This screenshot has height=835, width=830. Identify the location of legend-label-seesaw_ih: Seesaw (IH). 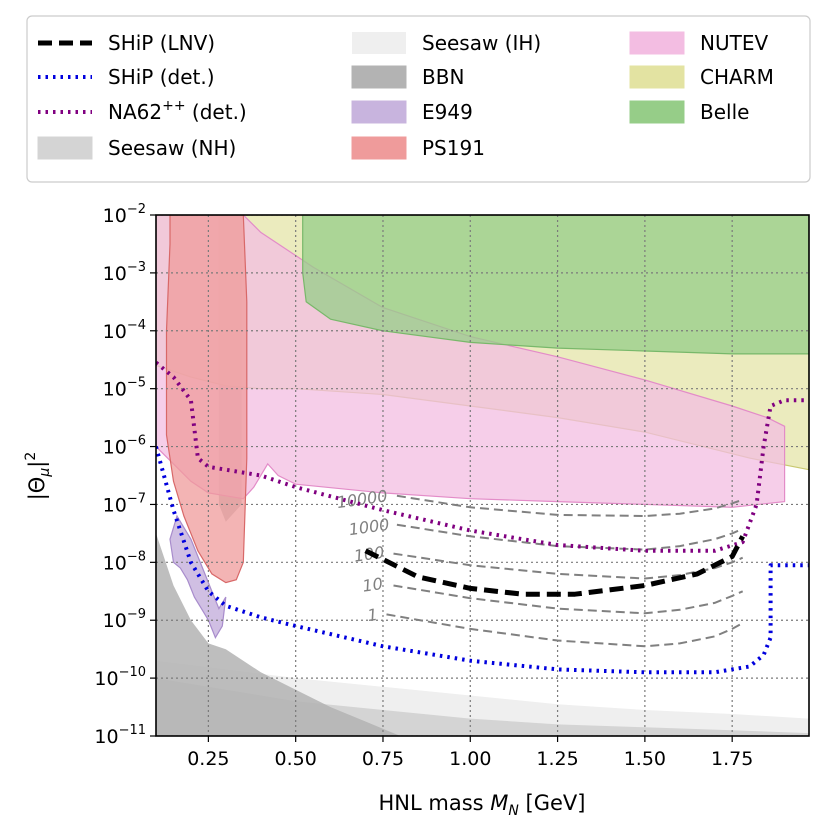
(481, 43).